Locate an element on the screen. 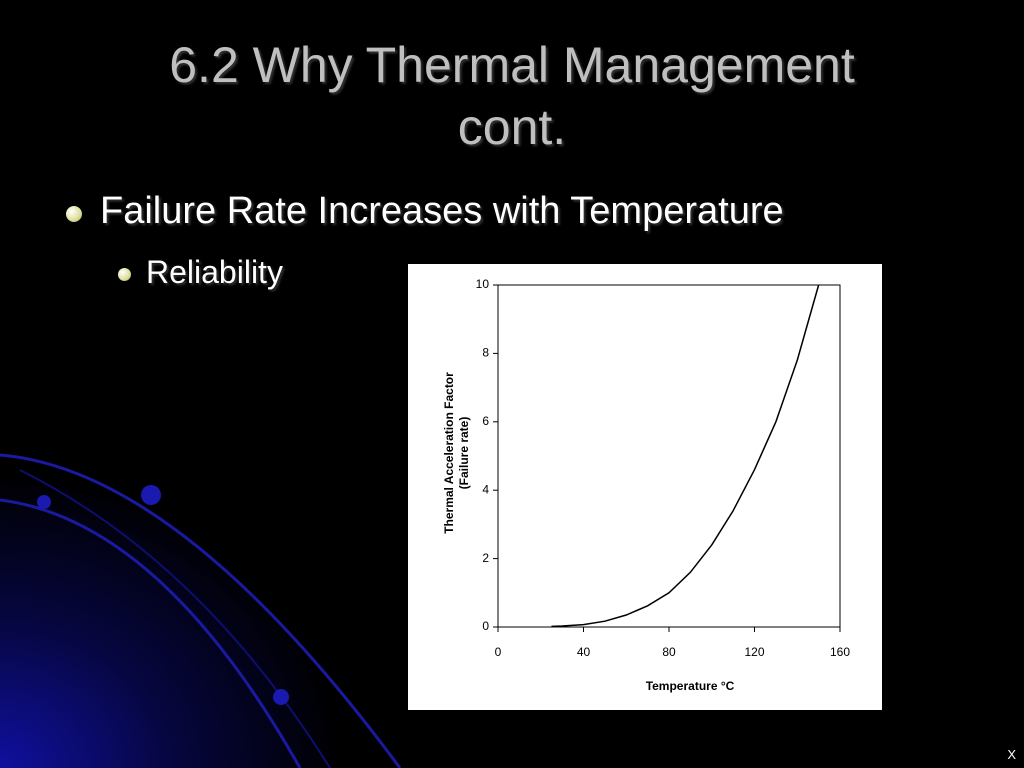  bullet: Failure Rate Increases with Temperature is located at coordinates (442, 211).